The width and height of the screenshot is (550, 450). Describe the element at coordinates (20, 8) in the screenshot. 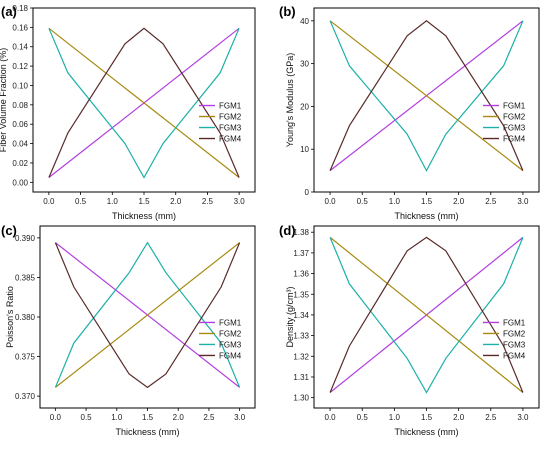

I see `panel-a-y-tick-label: 0.18` at that location.